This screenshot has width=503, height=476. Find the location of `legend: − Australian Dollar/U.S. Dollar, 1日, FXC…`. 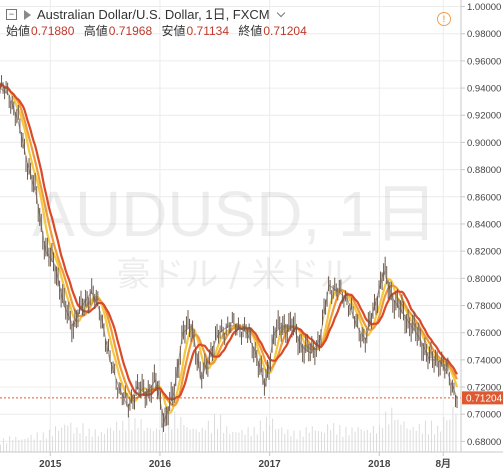

legend: − Australian Dollar/U.S. Dollar, 1日, FXC… is located at coordinates (159, 23).